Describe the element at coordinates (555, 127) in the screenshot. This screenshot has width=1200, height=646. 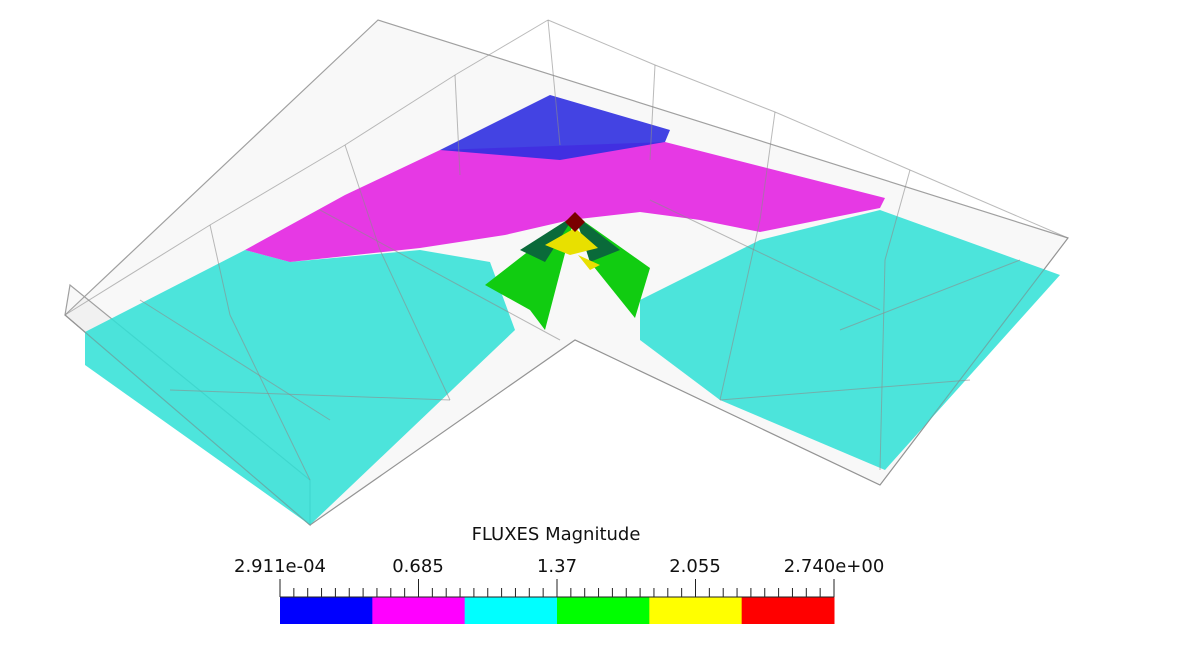
I see `blue-region` at that location.